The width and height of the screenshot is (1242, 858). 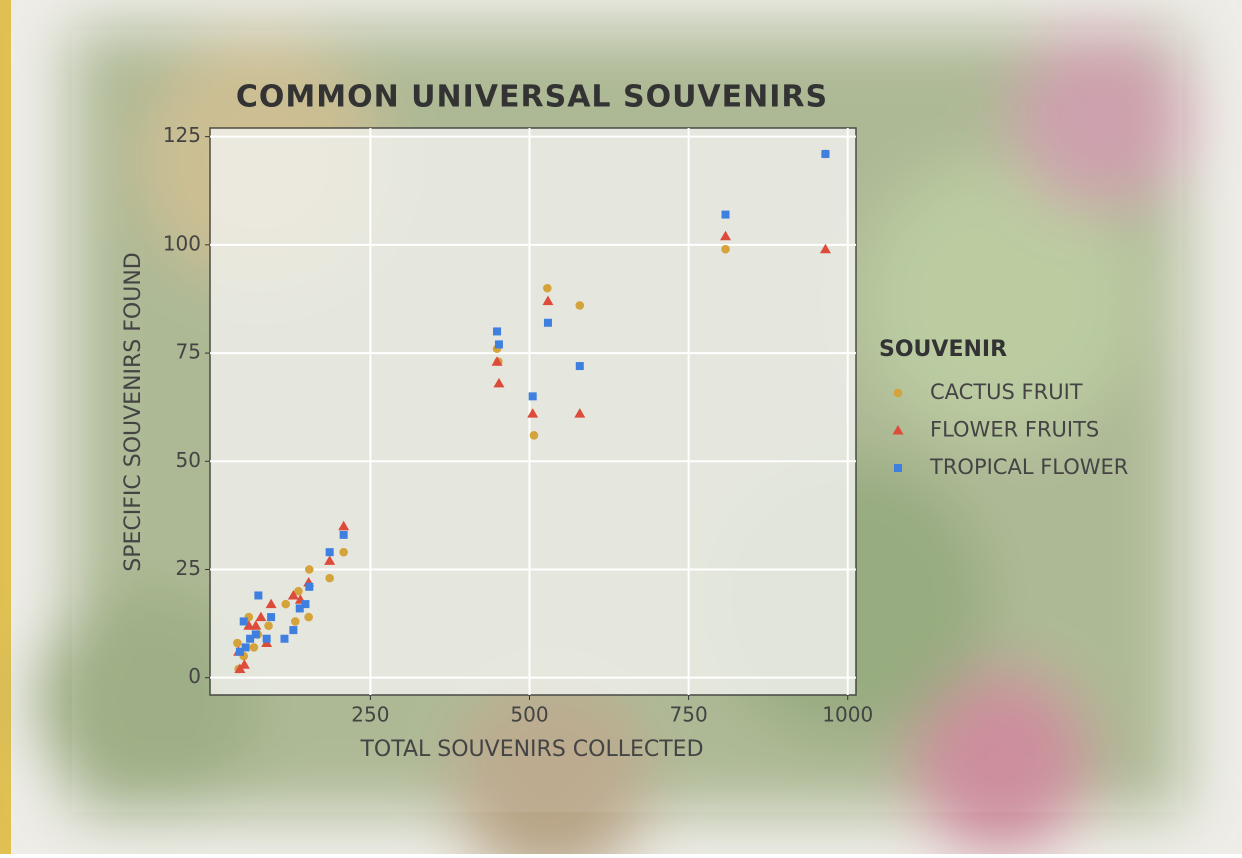 I want to click on x-tick-label: 750, so click(x=689, y=715).